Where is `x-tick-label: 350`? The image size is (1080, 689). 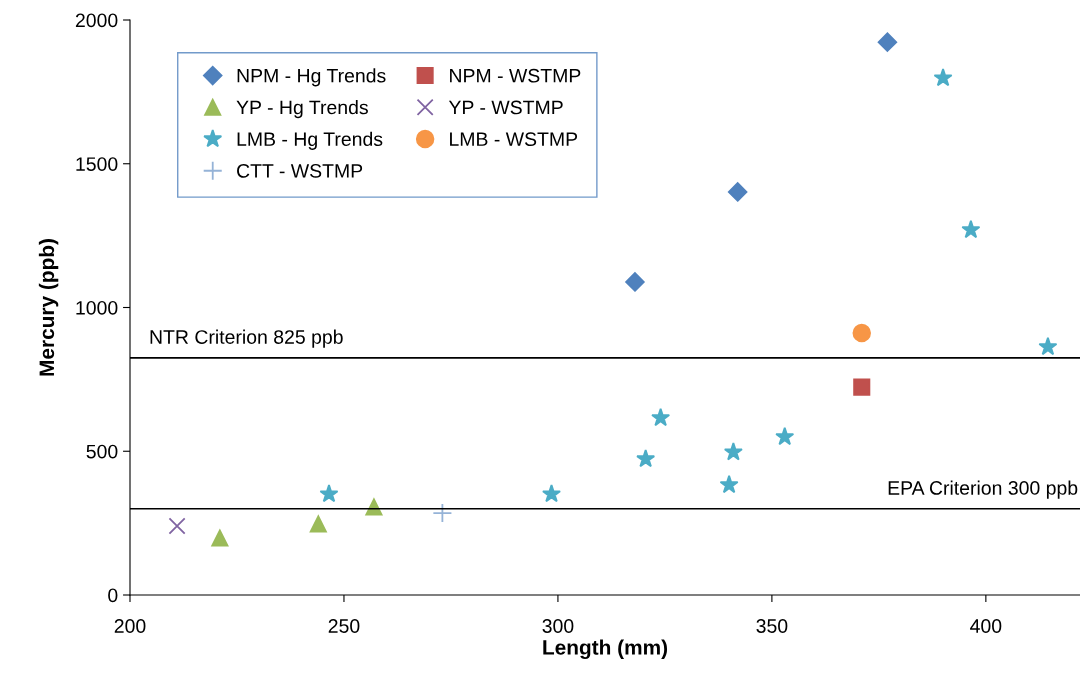
x-tick-label: 350 is located at coordinates (772, 626).